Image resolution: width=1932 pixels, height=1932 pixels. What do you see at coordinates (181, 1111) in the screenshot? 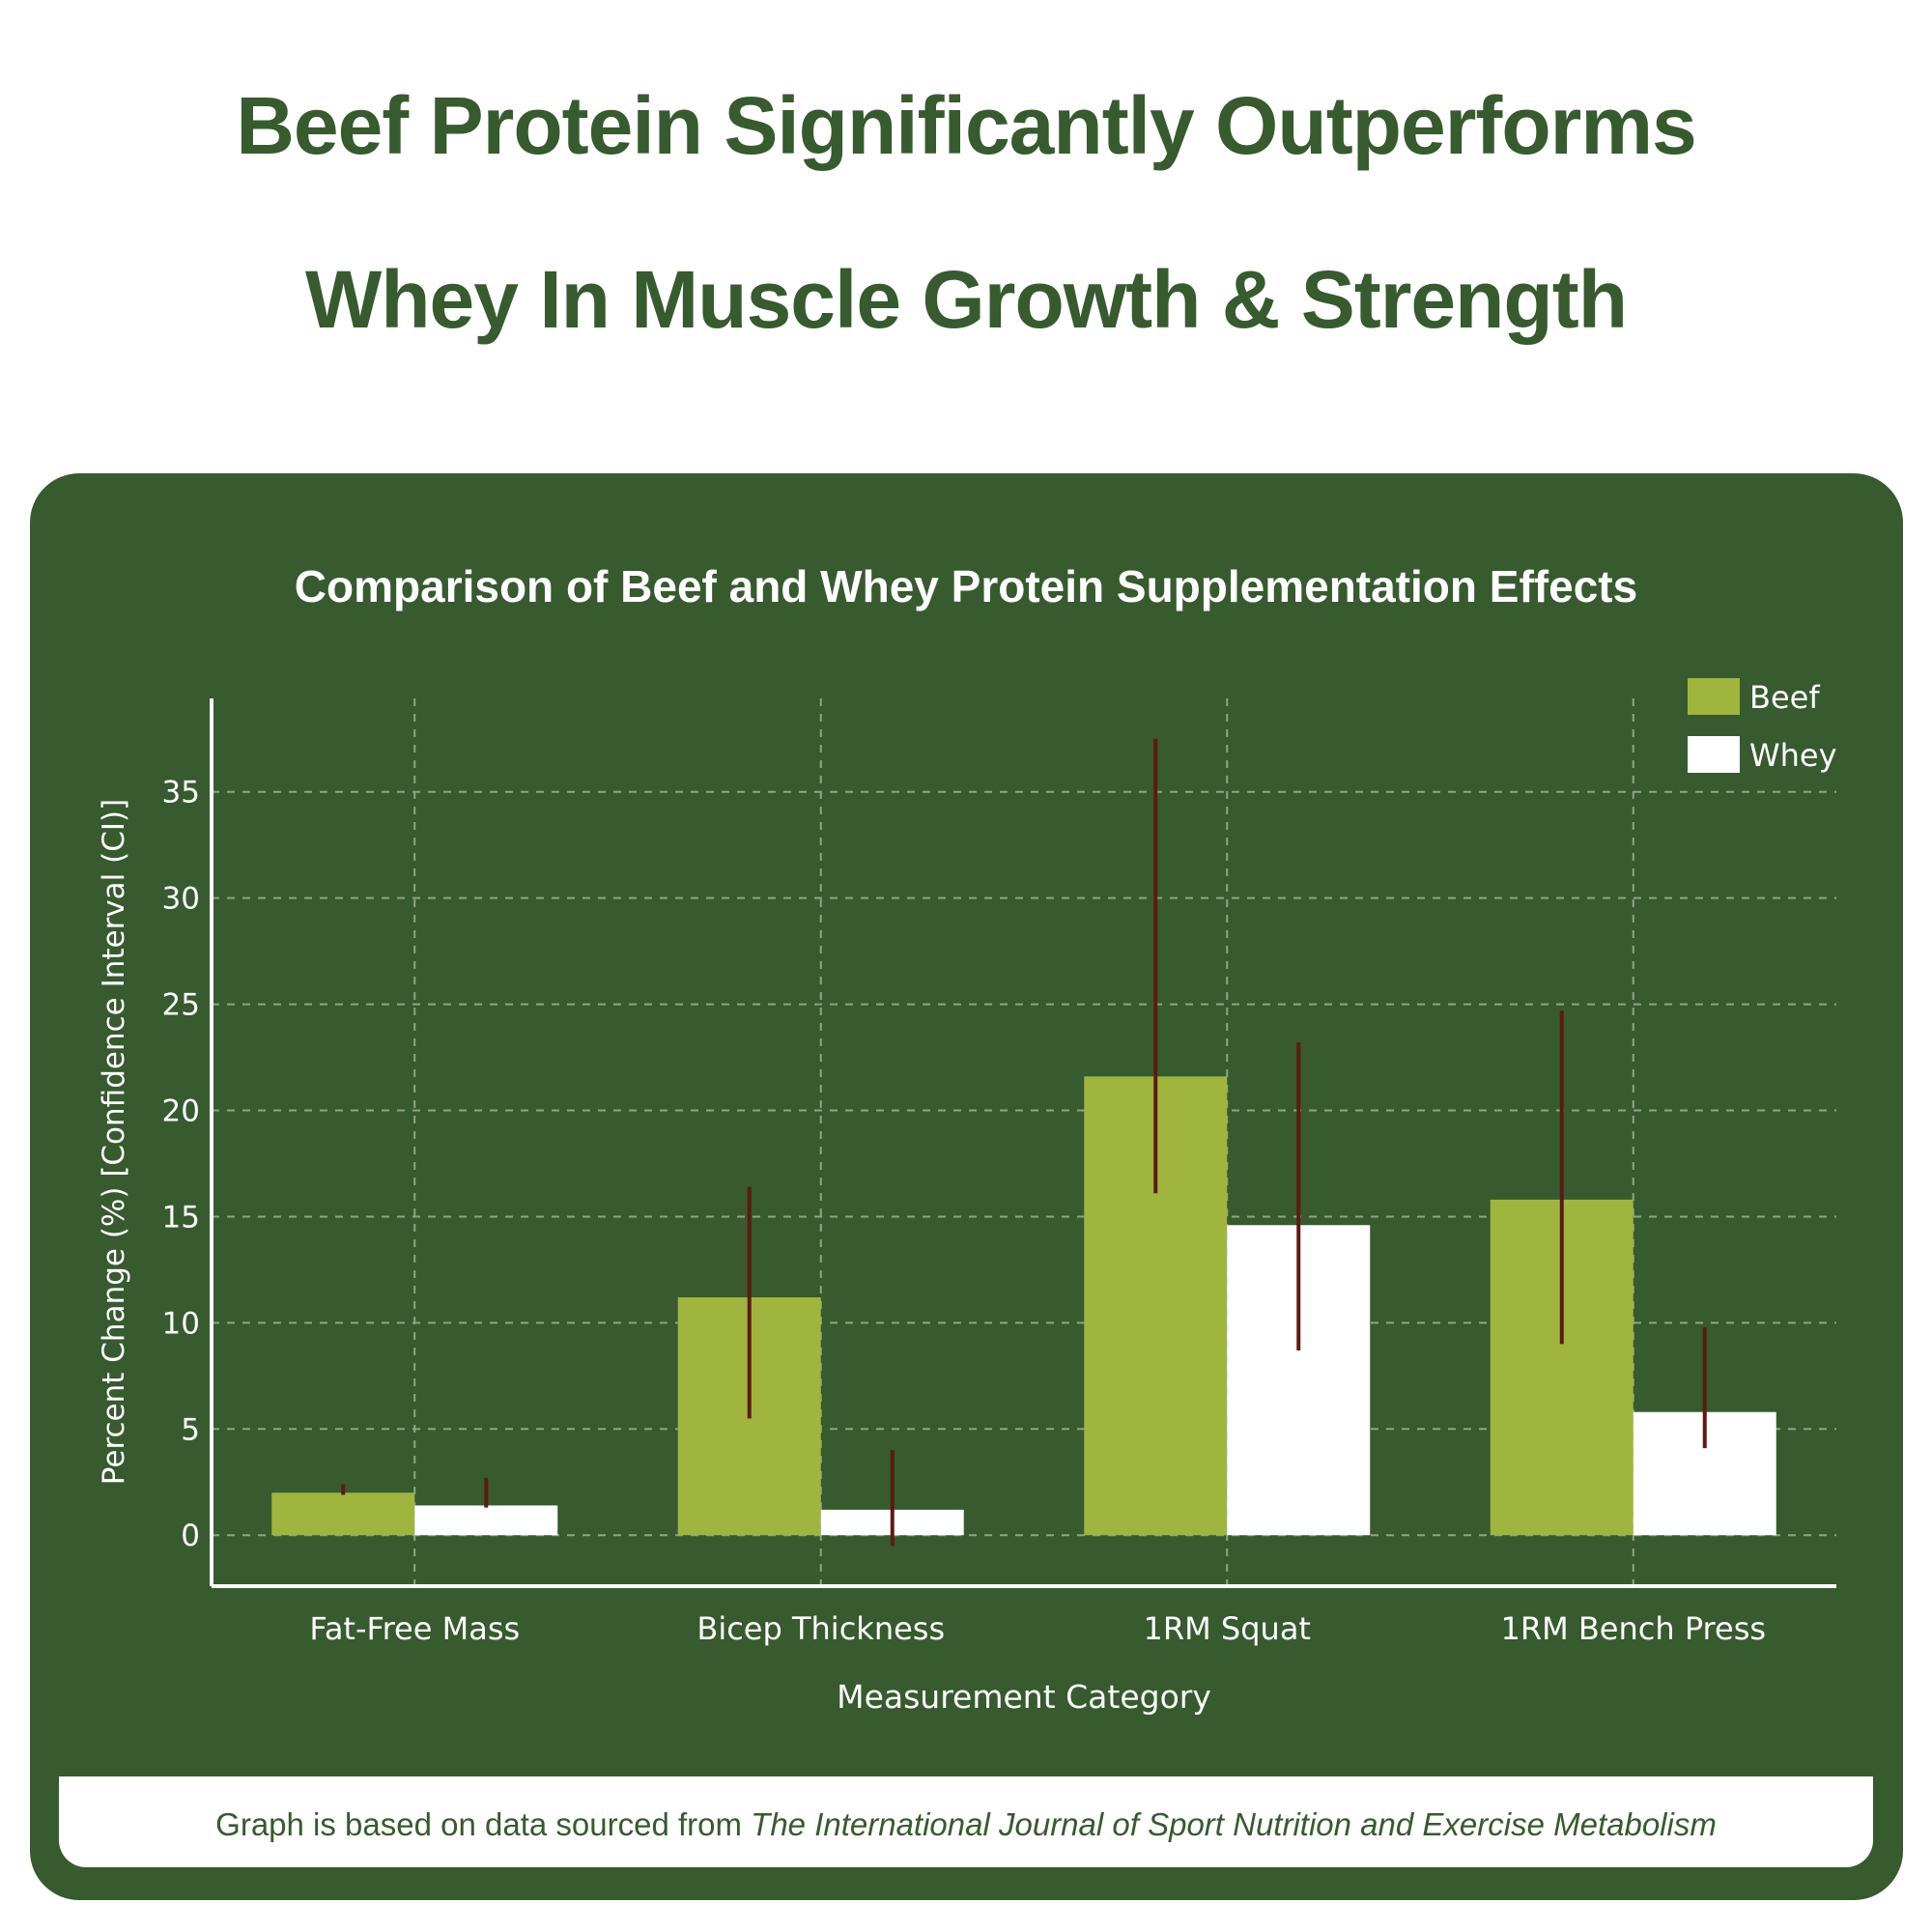
I see `y-tick-label: 20` at bounding box center [181, 1111].